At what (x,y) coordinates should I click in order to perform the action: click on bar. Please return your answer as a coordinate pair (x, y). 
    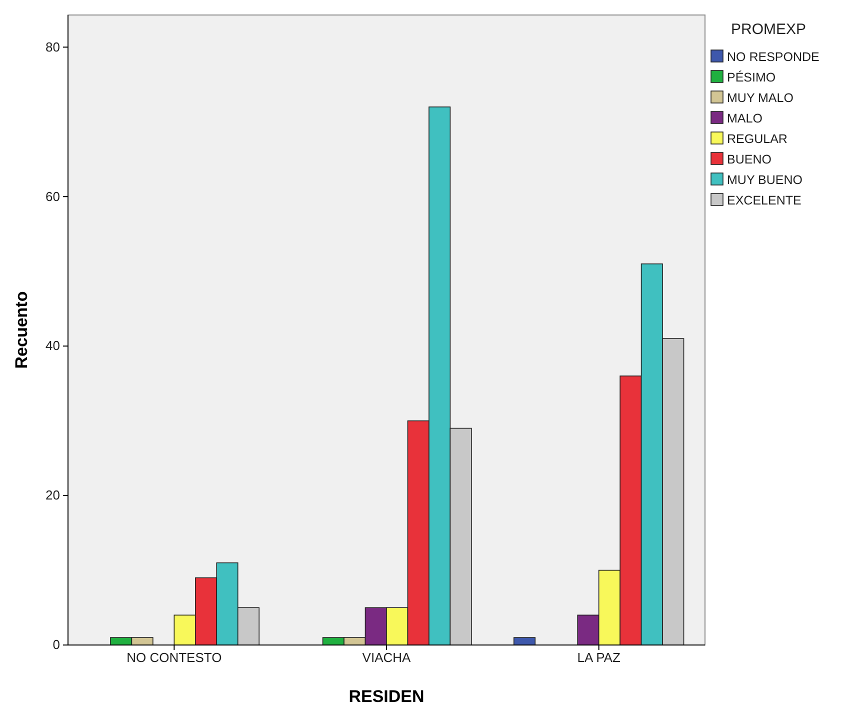
    Looking at the image, I should click on (525, 641).